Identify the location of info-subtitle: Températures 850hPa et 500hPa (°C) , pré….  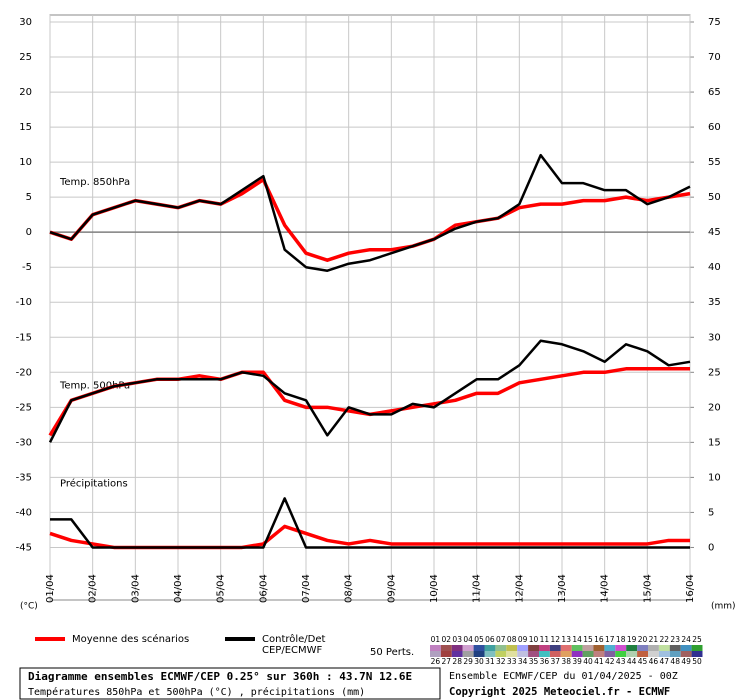
(196, 692).